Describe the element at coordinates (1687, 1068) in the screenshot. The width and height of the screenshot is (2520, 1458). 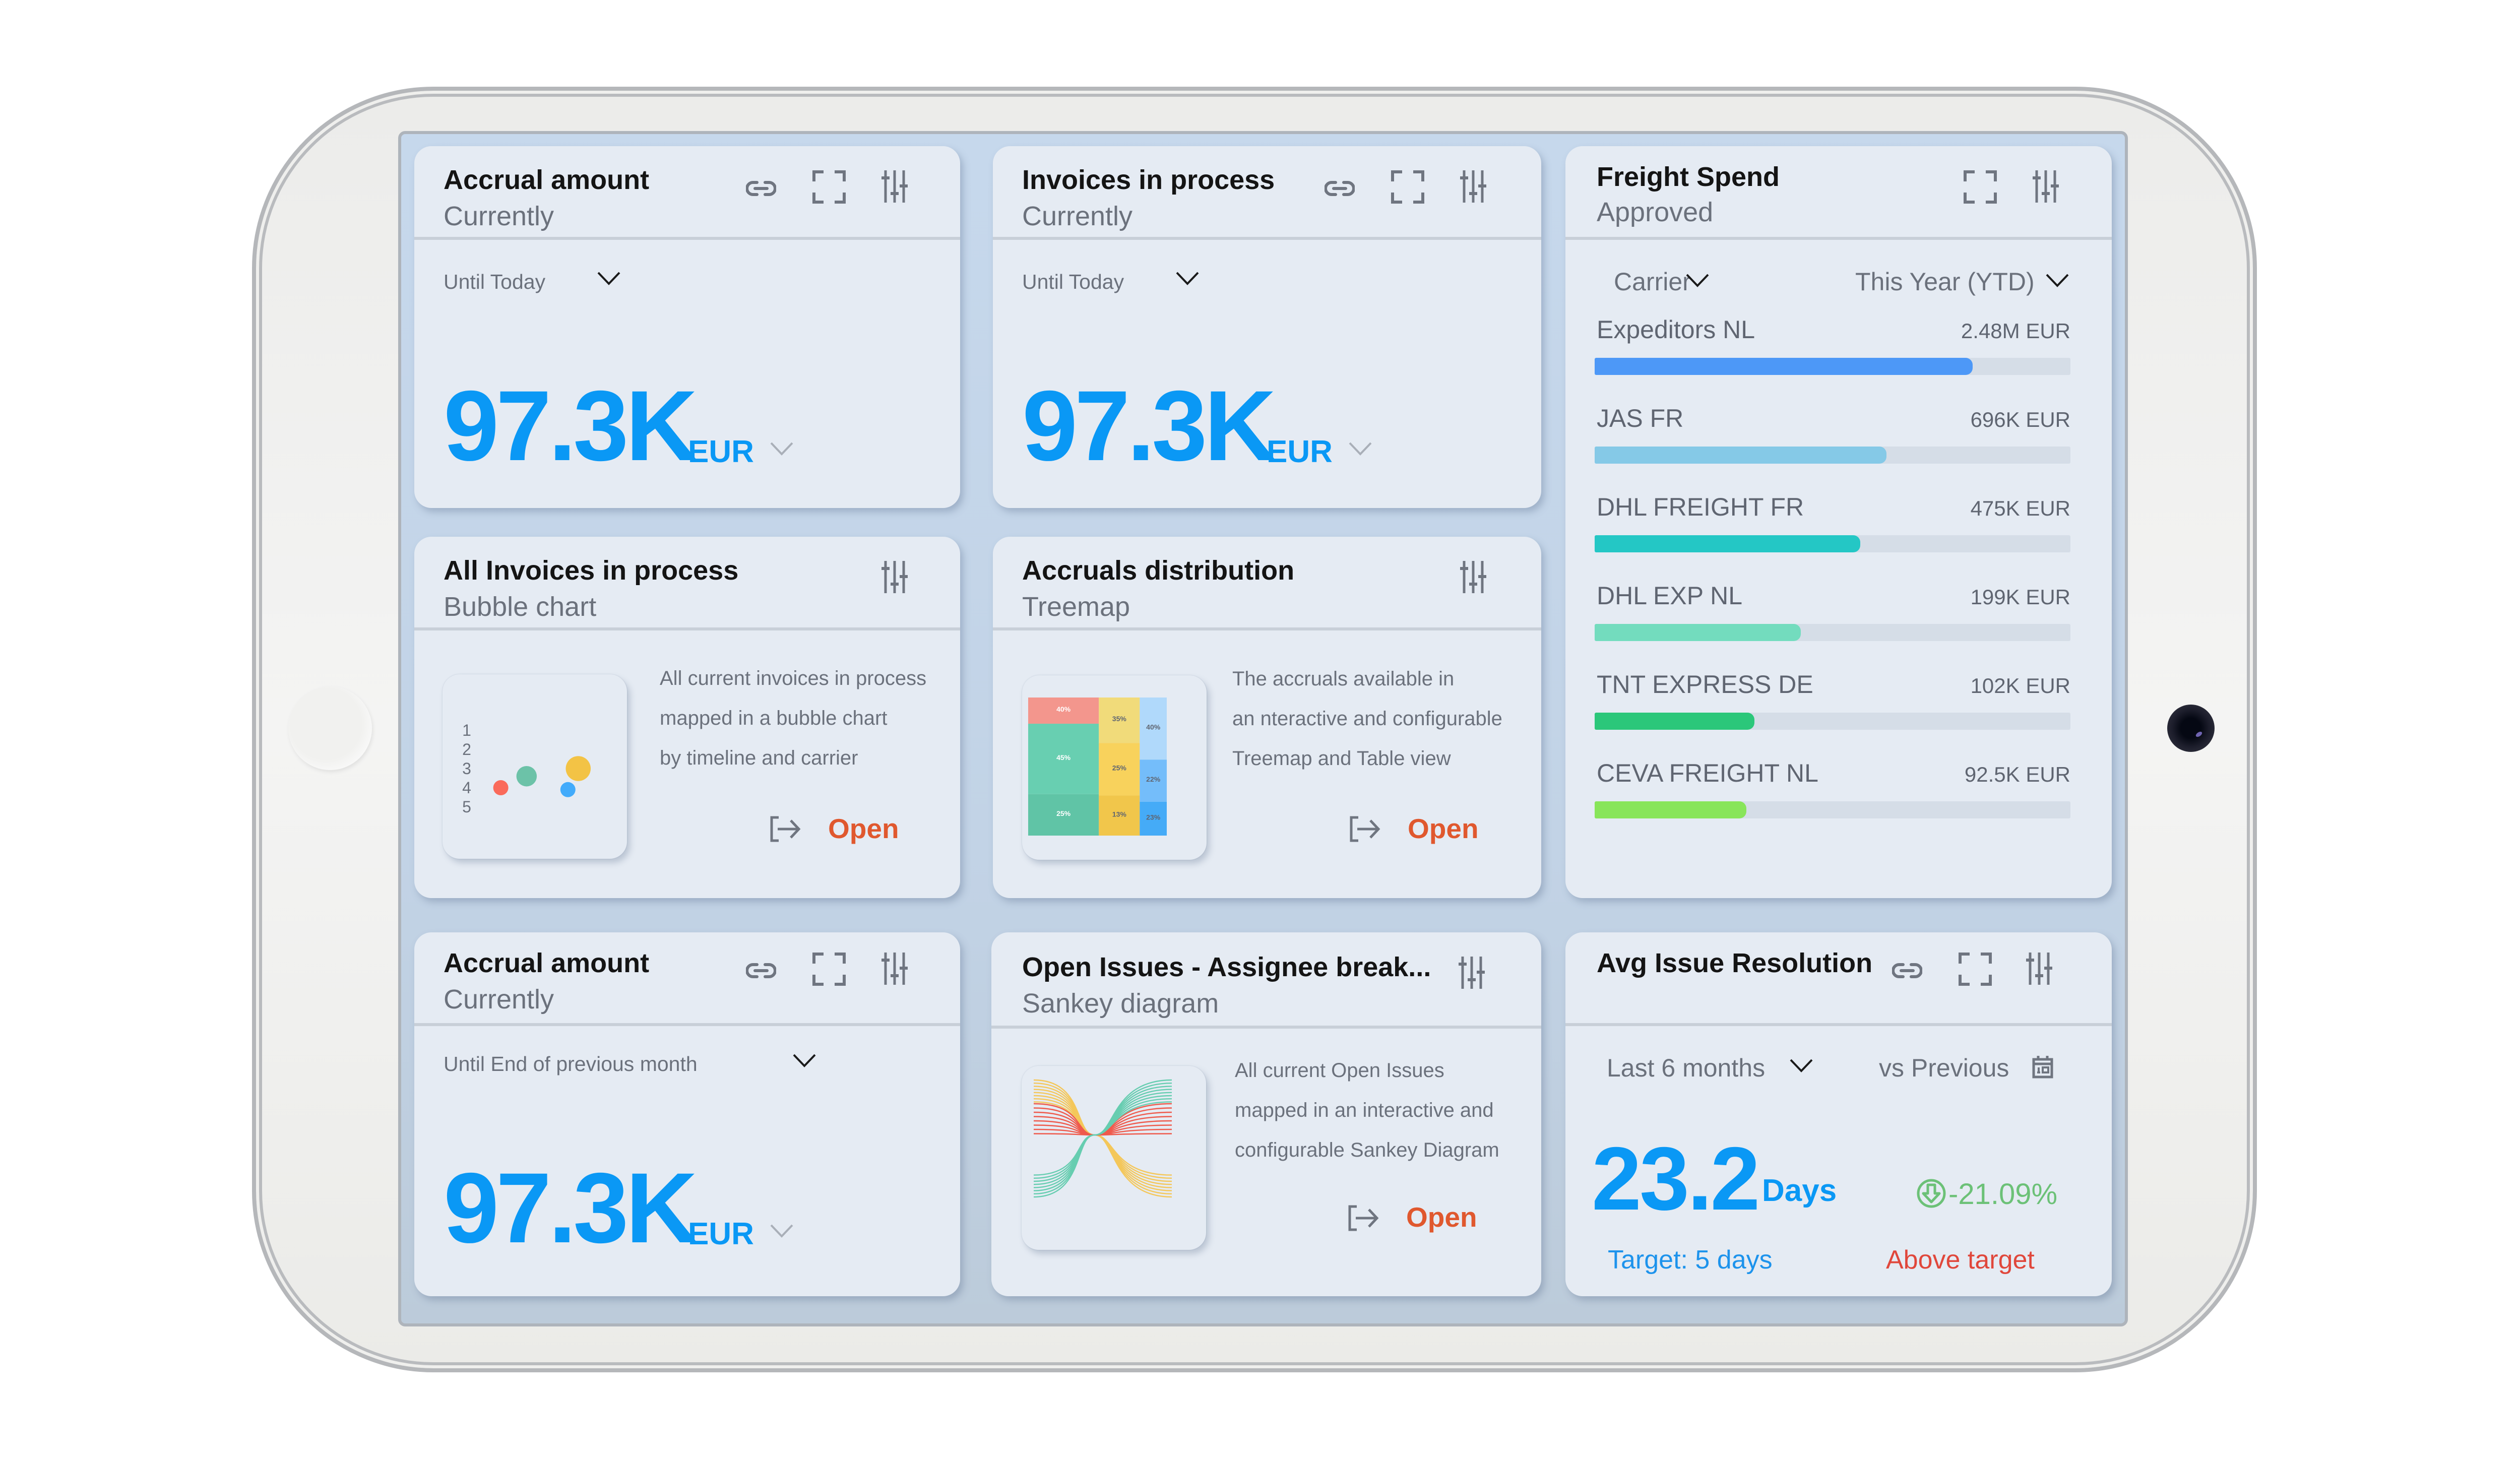
I see `period-filter: Last 6 months` at that location.